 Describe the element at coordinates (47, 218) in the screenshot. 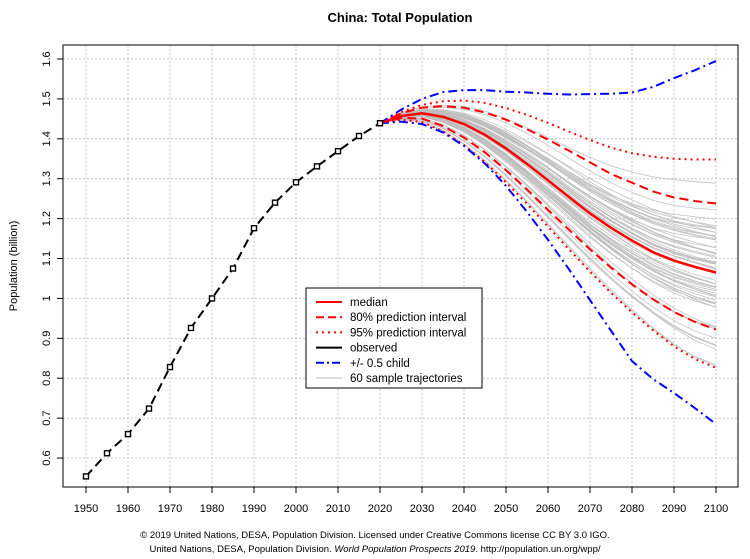

I see `y-tick-label: 1.2` at that location.